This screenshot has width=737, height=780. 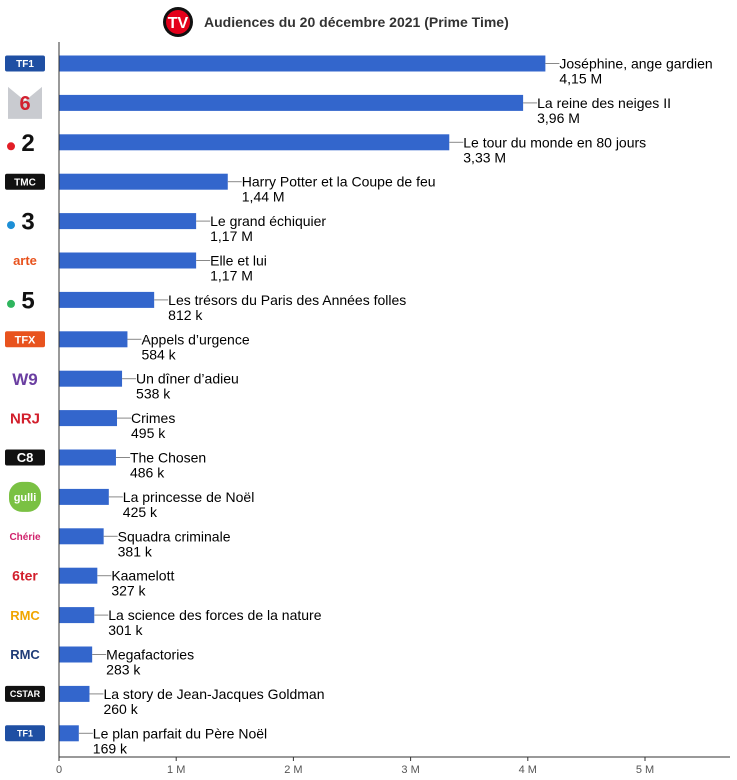 What do you see at coordinates (128, 591) in the screenshot?
I see `value-label: 327 k` at bounding box center [128, 591].